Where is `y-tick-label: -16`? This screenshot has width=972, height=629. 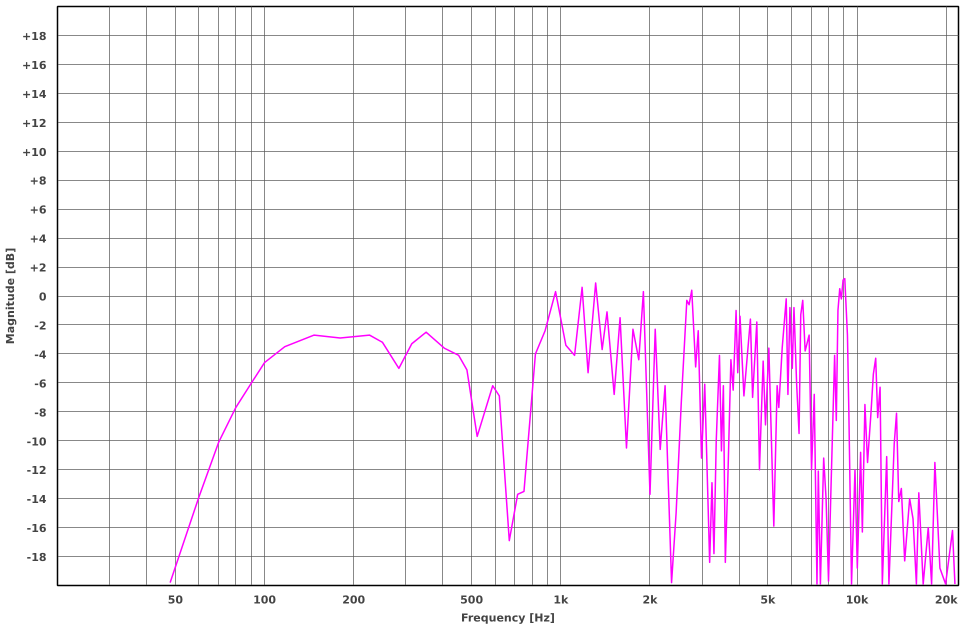 y-tick-label: -16 is located at coordinates (36, 529).